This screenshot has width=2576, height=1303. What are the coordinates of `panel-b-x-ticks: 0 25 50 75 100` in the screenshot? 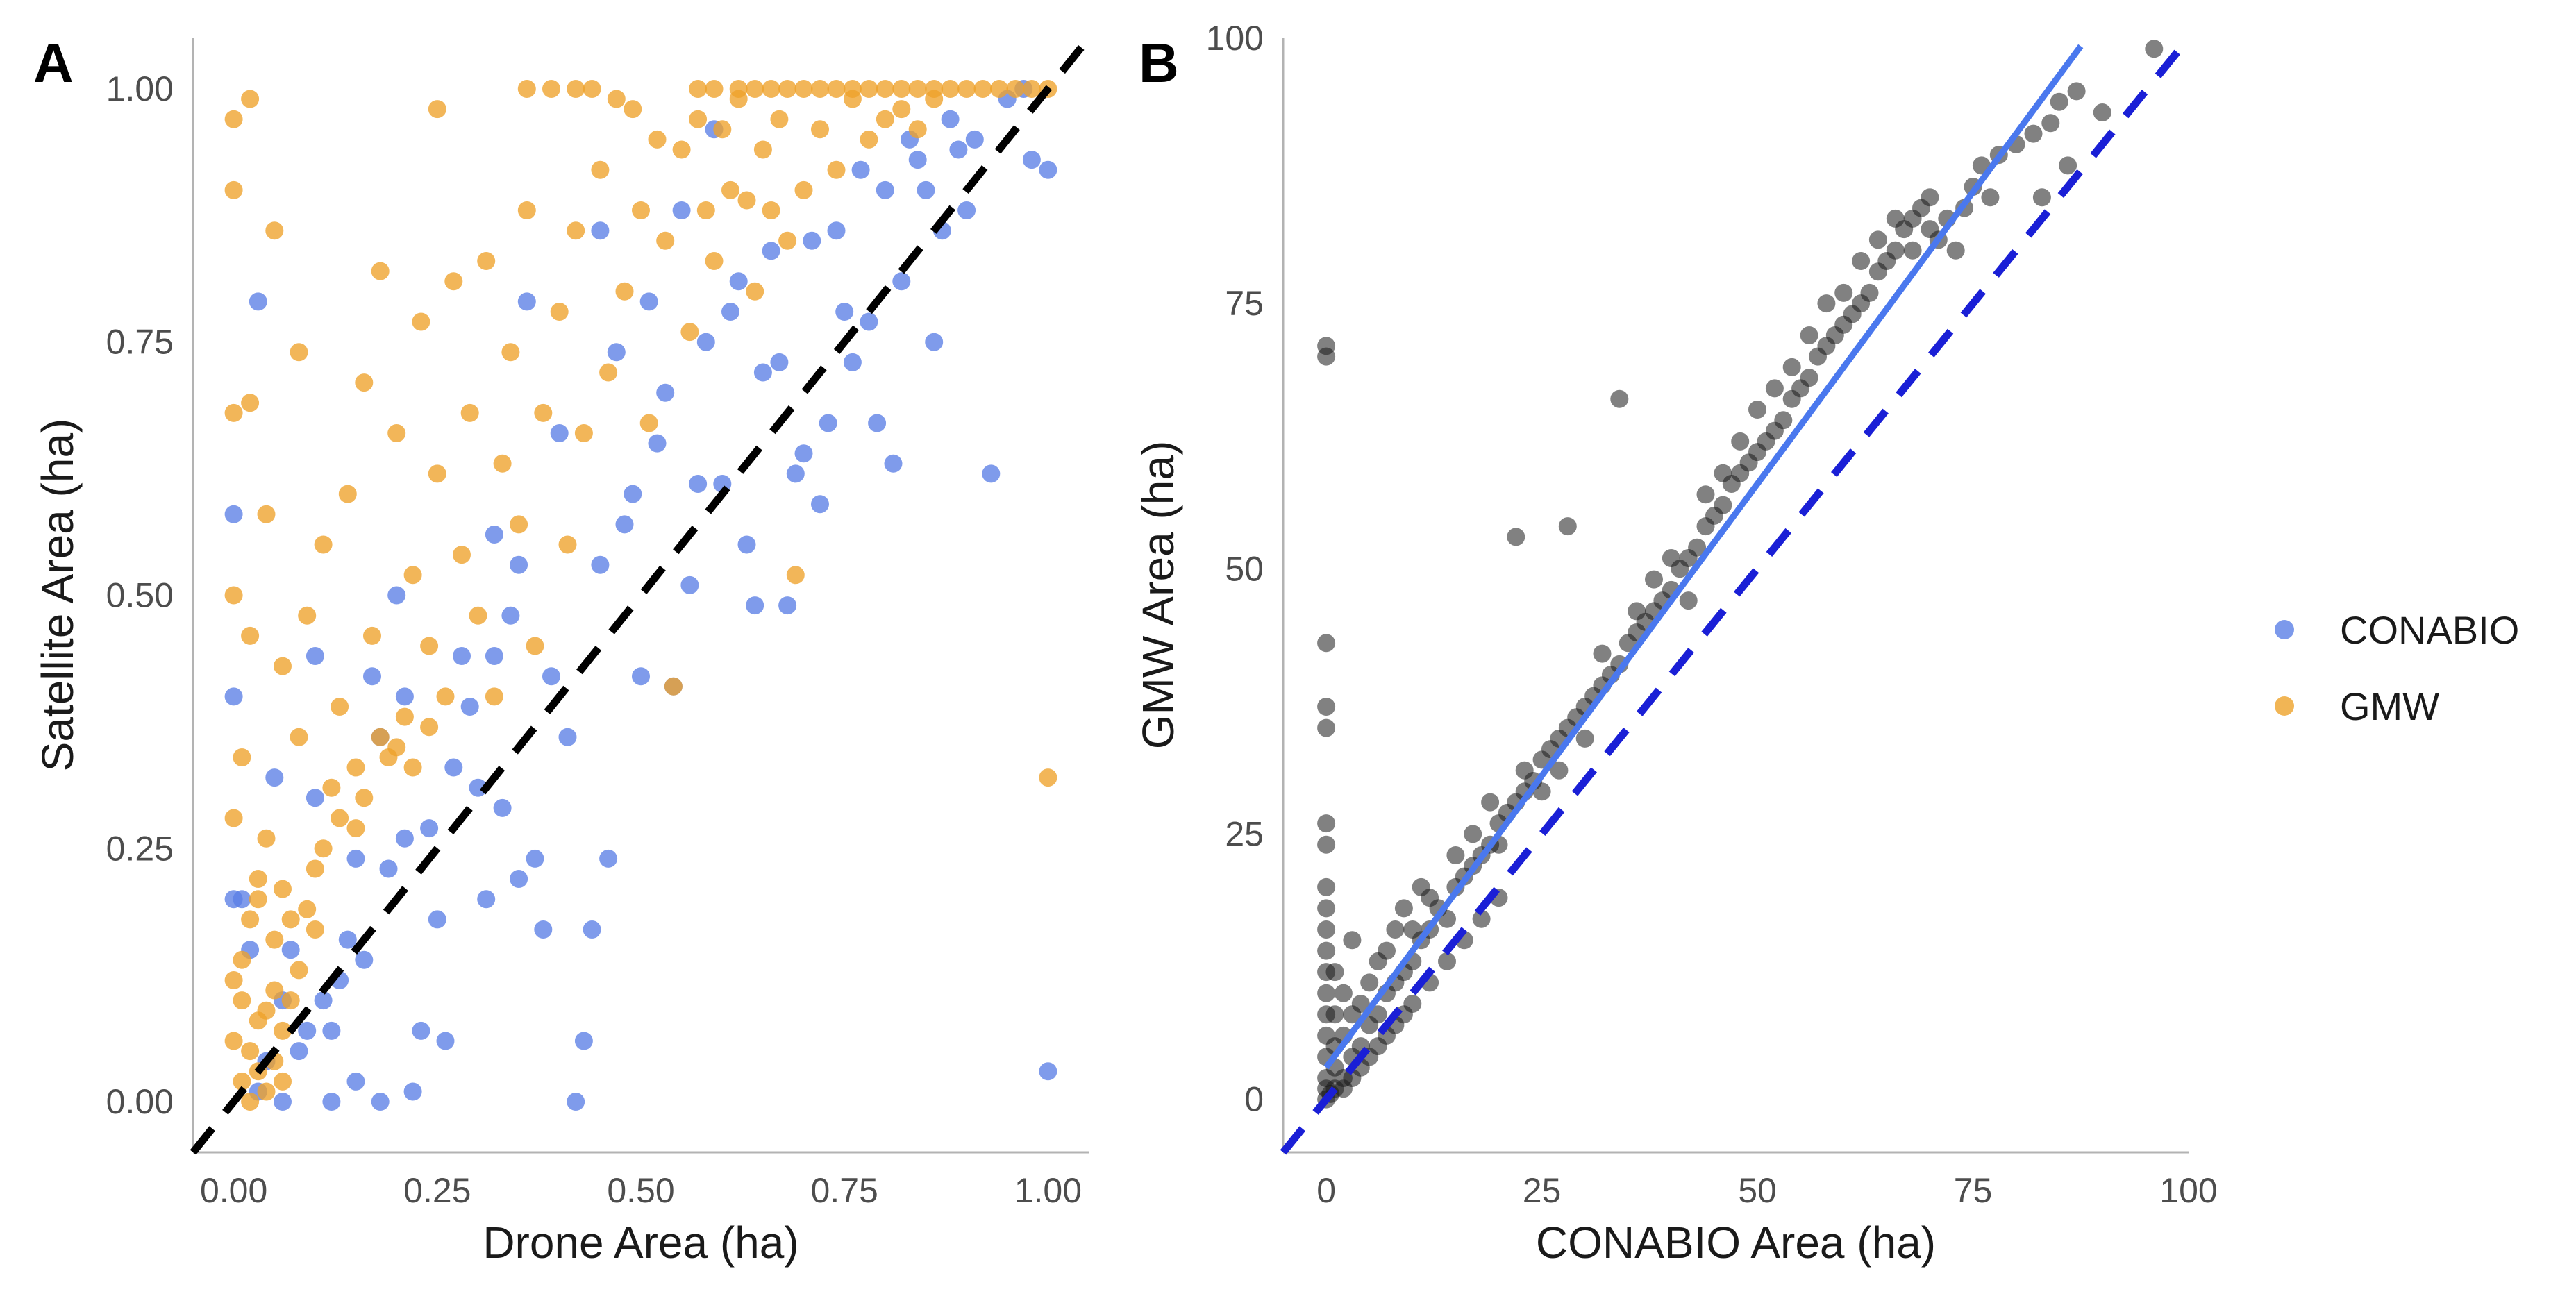 It's located at (1767, 1190).